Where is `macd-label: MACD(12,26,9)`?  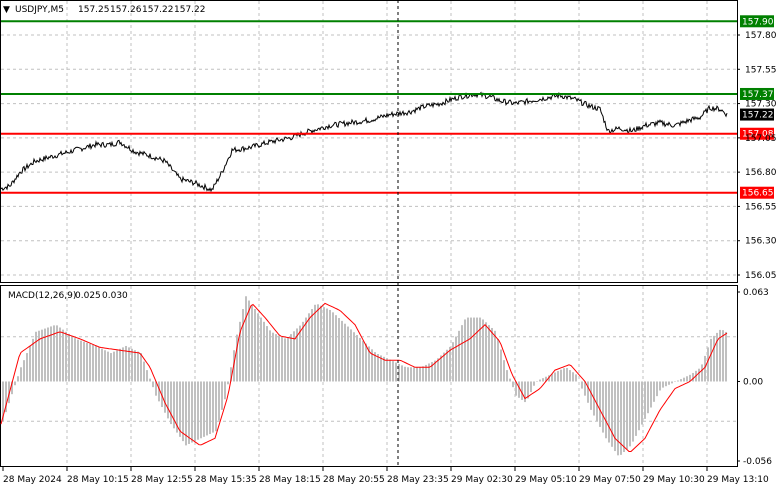
macd-label: MACD(12,26,9) is located at coordinates (42, 296).